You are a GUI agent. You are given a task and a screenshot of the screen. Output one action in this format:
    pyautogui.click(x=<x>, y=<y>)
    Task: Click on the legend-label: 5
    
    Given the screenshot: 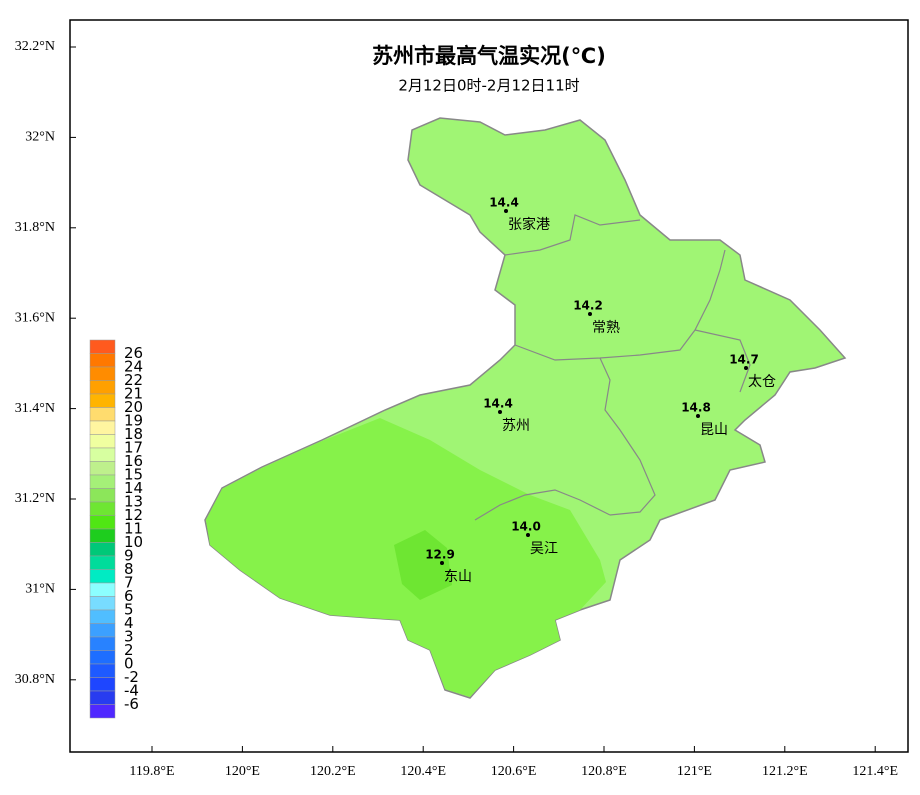 What is the action you would take?
    pyautogui.click(x=129, y=610)
    